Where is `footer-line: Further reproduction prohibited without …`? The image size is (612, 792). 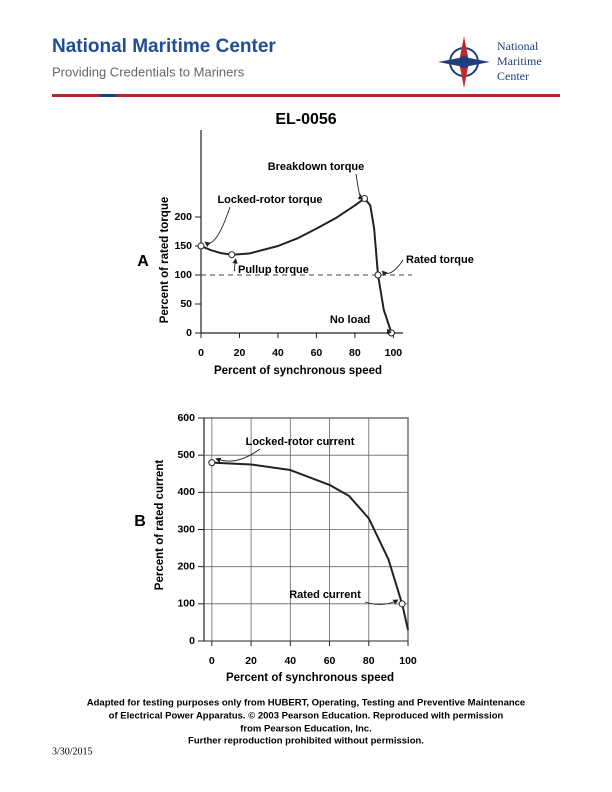 footer-line: Further reproduction prohibited without … is located at coordinates (306, 741).